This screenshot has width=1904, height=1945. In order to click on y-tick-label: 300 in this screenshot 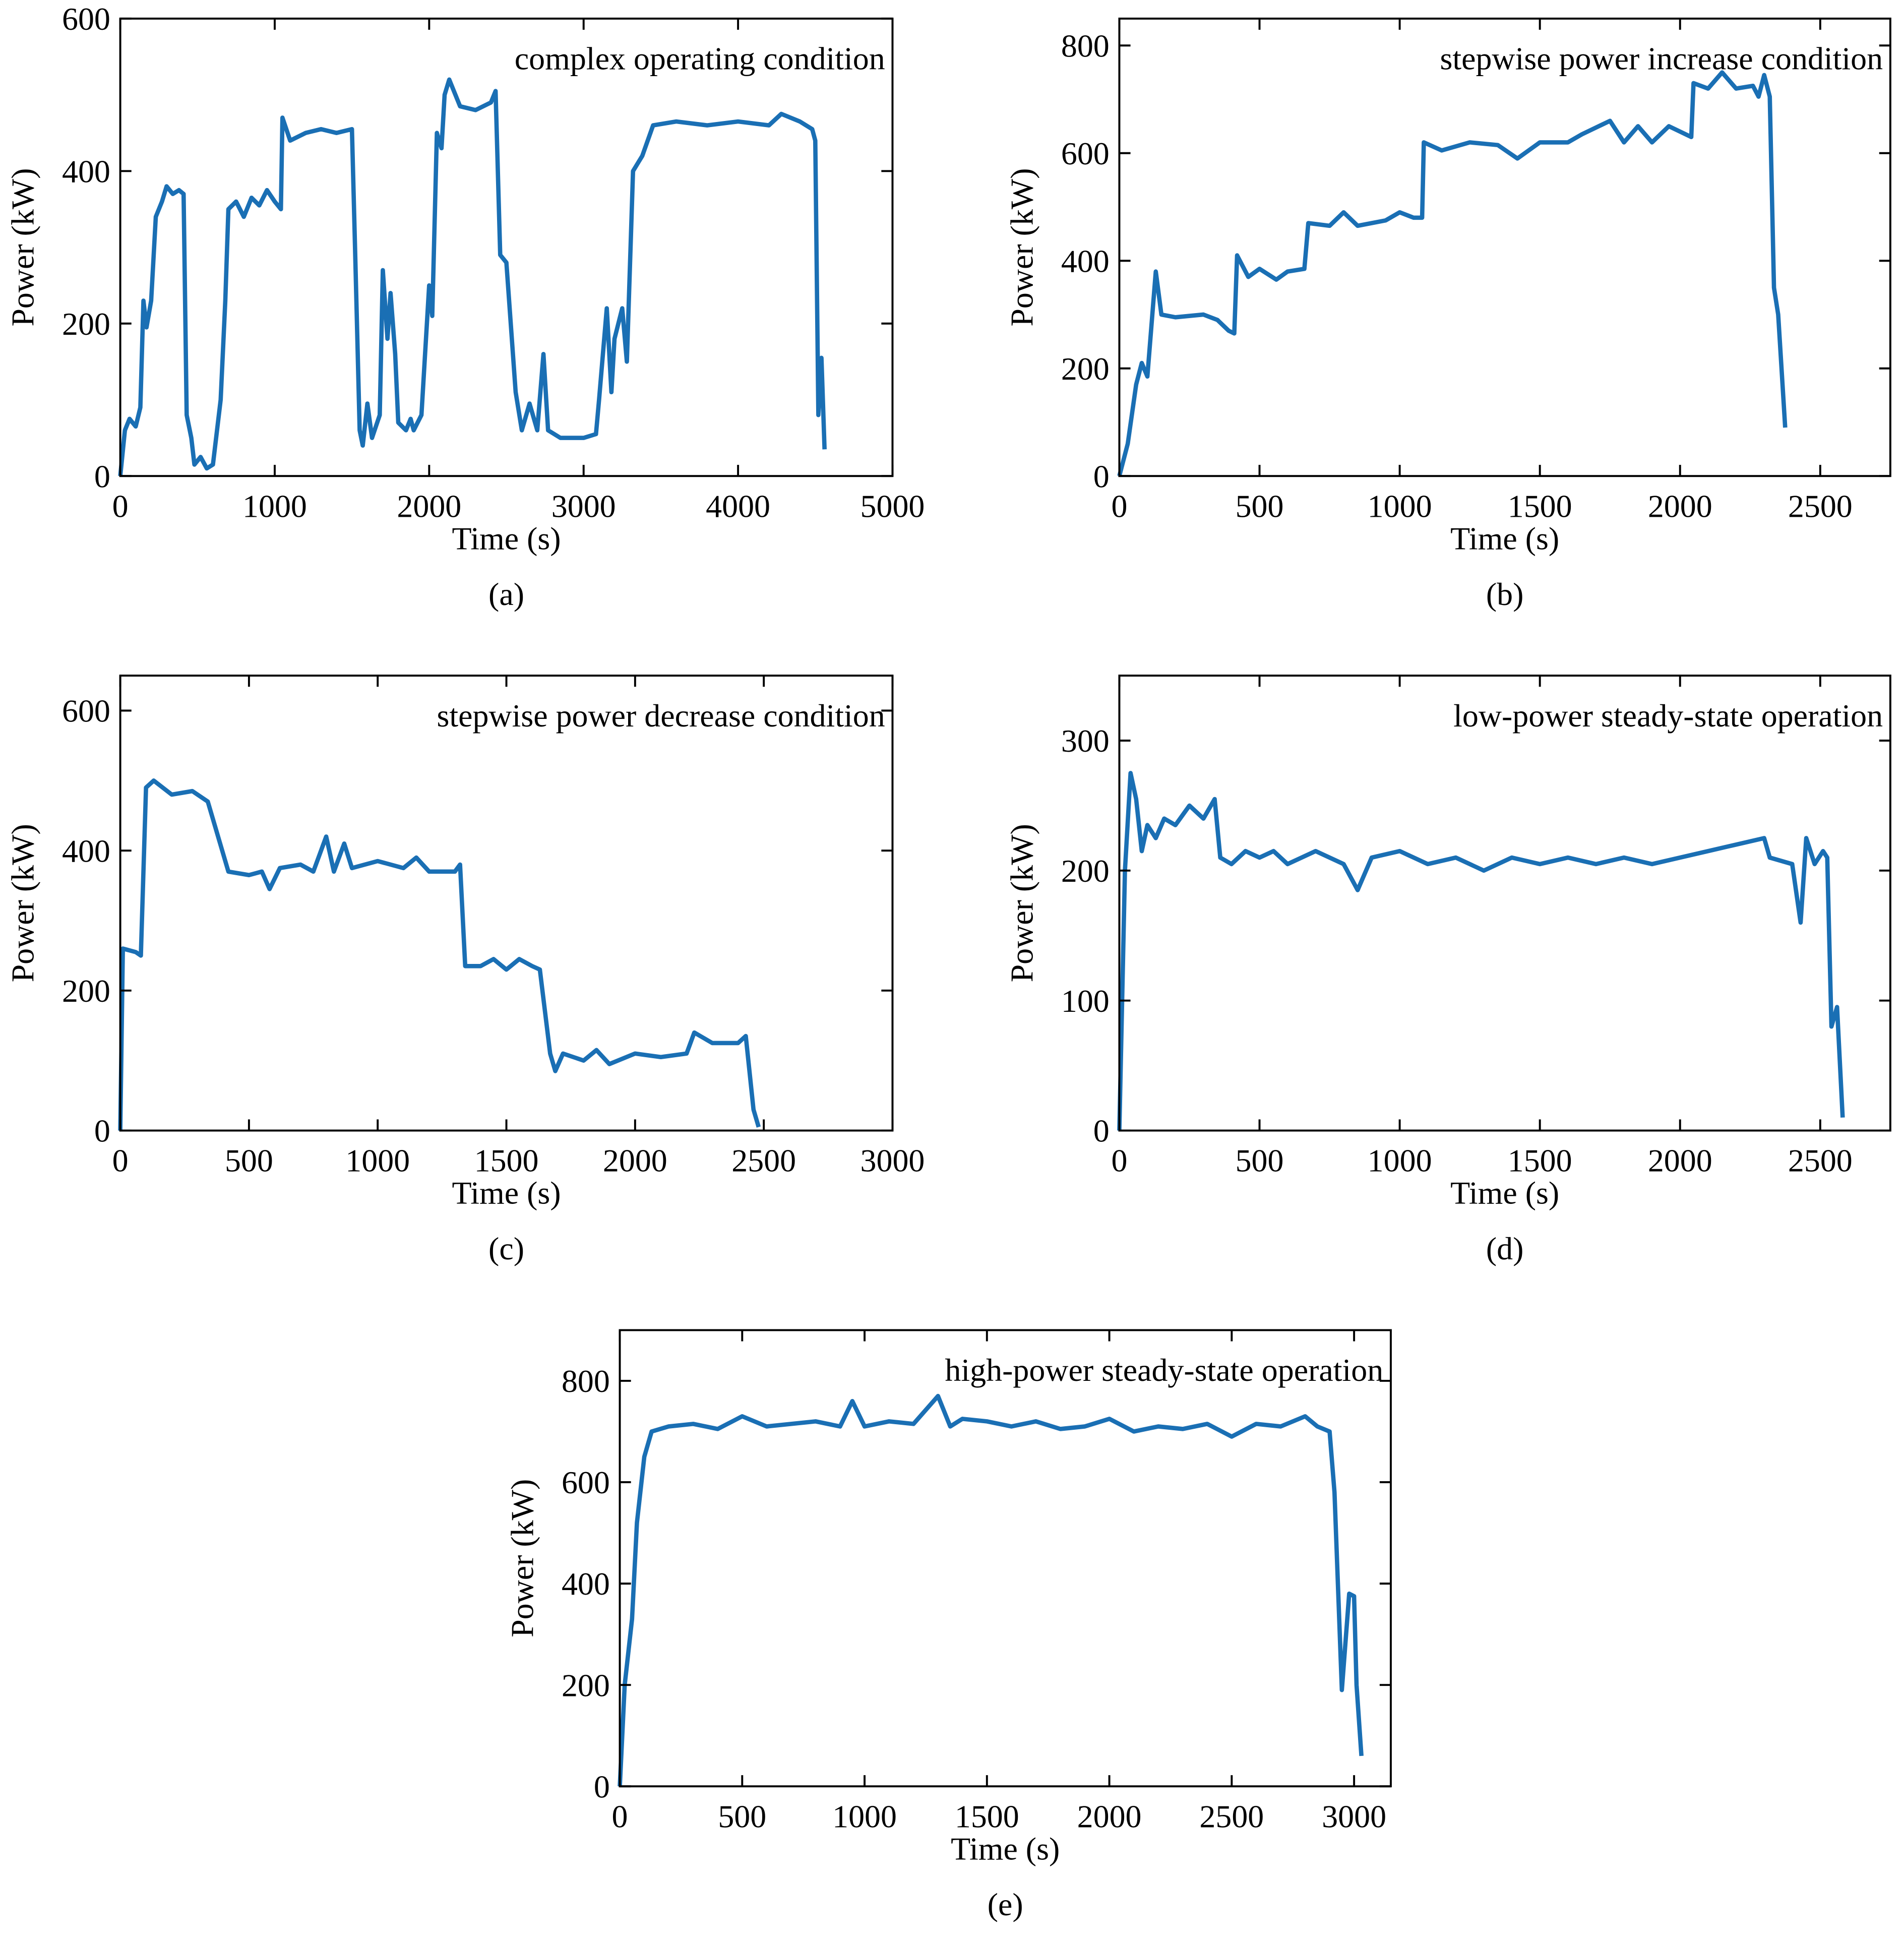, I will do `click(1085, 741)`.